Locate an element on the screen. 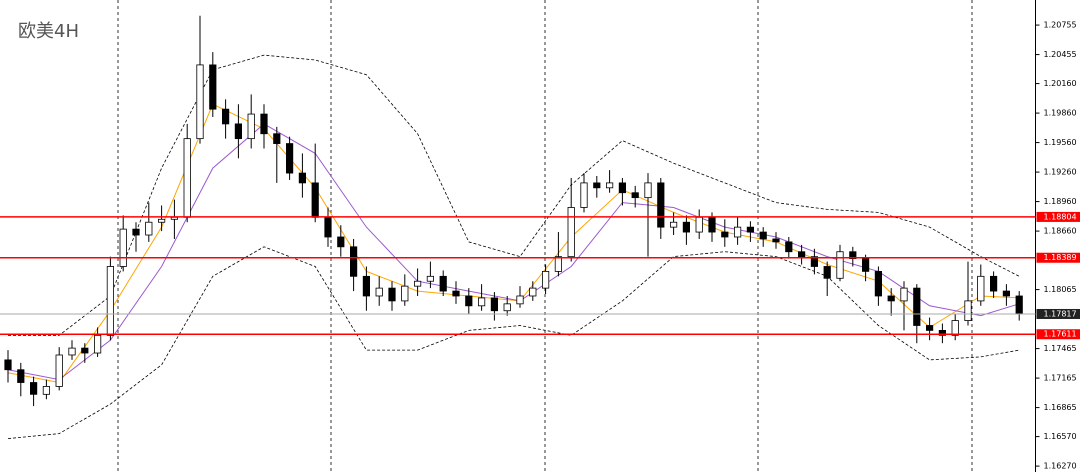 This screenshot has height=472, width=1080. y-tick-label: 1.16865 is located at coordinates (1060, 407).